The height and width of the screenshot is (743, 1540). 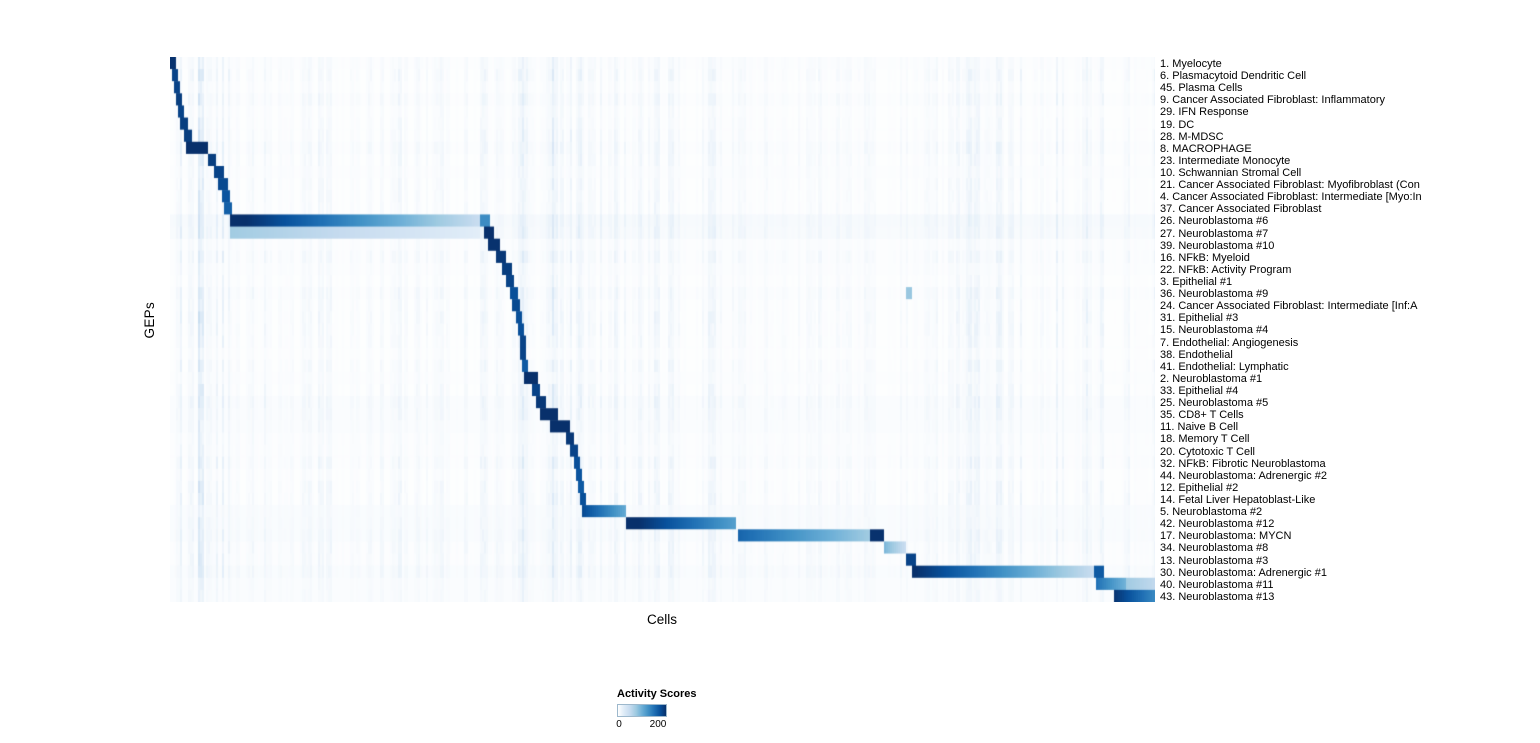 What do you see at coordinates (1199, 427) in the screenshot?
I see `row-label: 11. Naive B Cell` at bounding box center [1199, 427].